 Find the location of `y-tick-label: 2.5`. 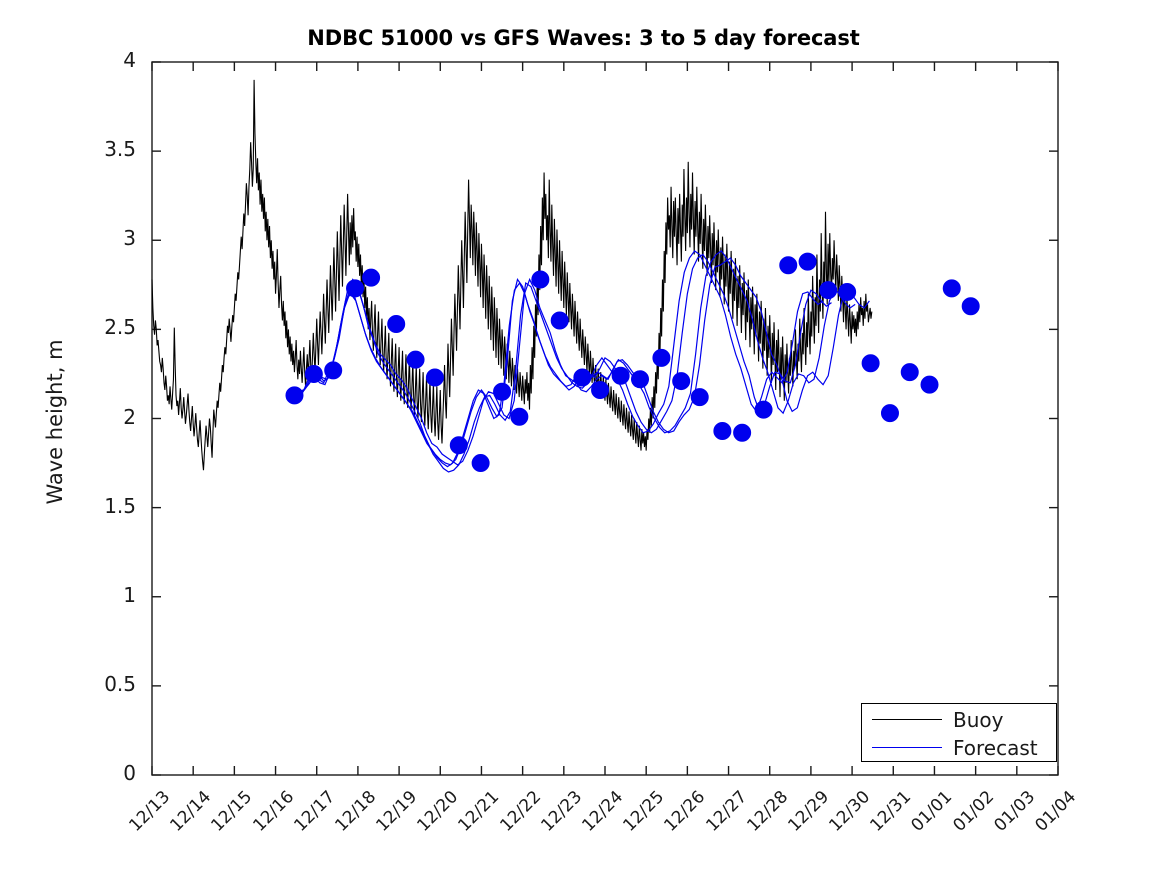

y-tick-label: 2.5 is located at coordinates (120, 327).